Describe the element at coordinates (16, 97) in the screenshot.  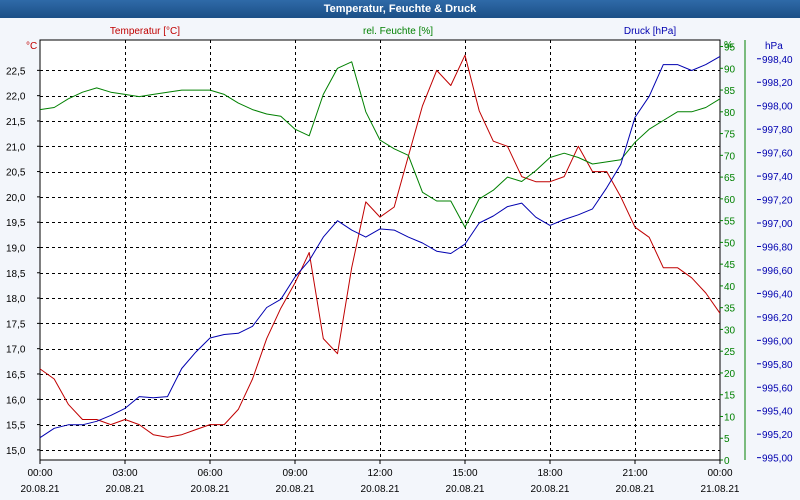
I see `temperature-tick-label: 22,0` at that location.